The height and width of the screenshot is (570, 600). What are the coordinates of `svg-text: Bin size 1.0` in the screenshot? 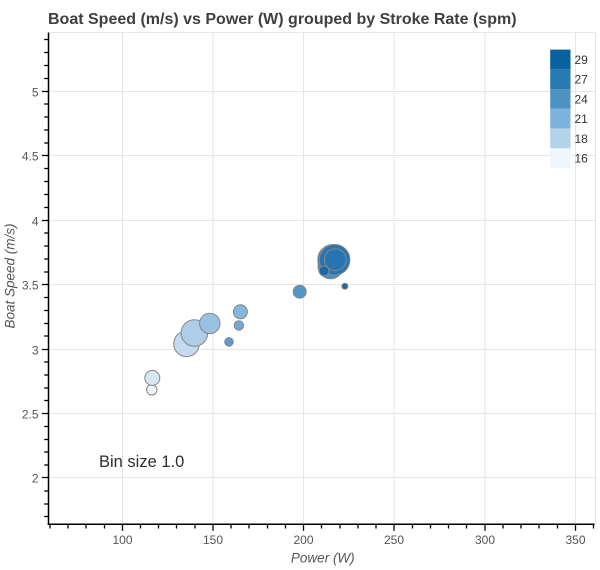 It's located at (141, 462).